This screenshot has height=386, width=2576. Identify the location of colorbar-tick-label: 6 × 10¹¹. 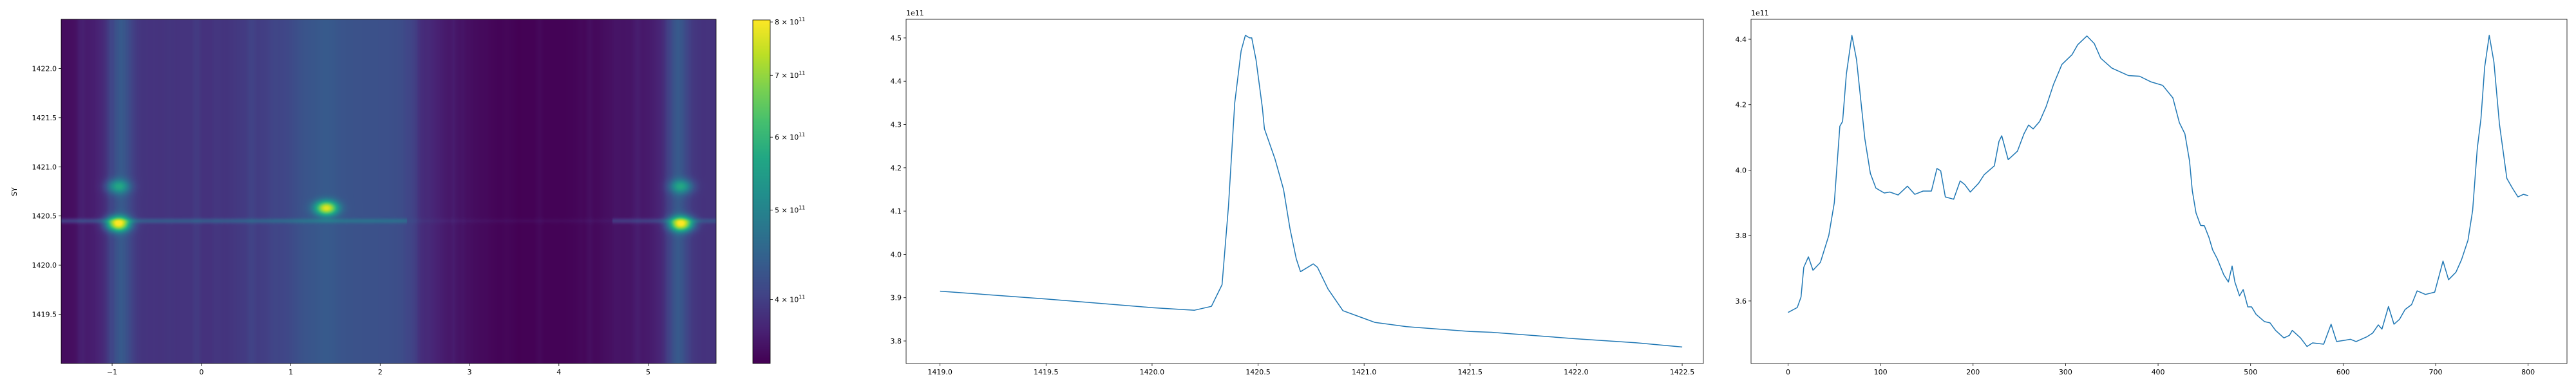
(790, 137).